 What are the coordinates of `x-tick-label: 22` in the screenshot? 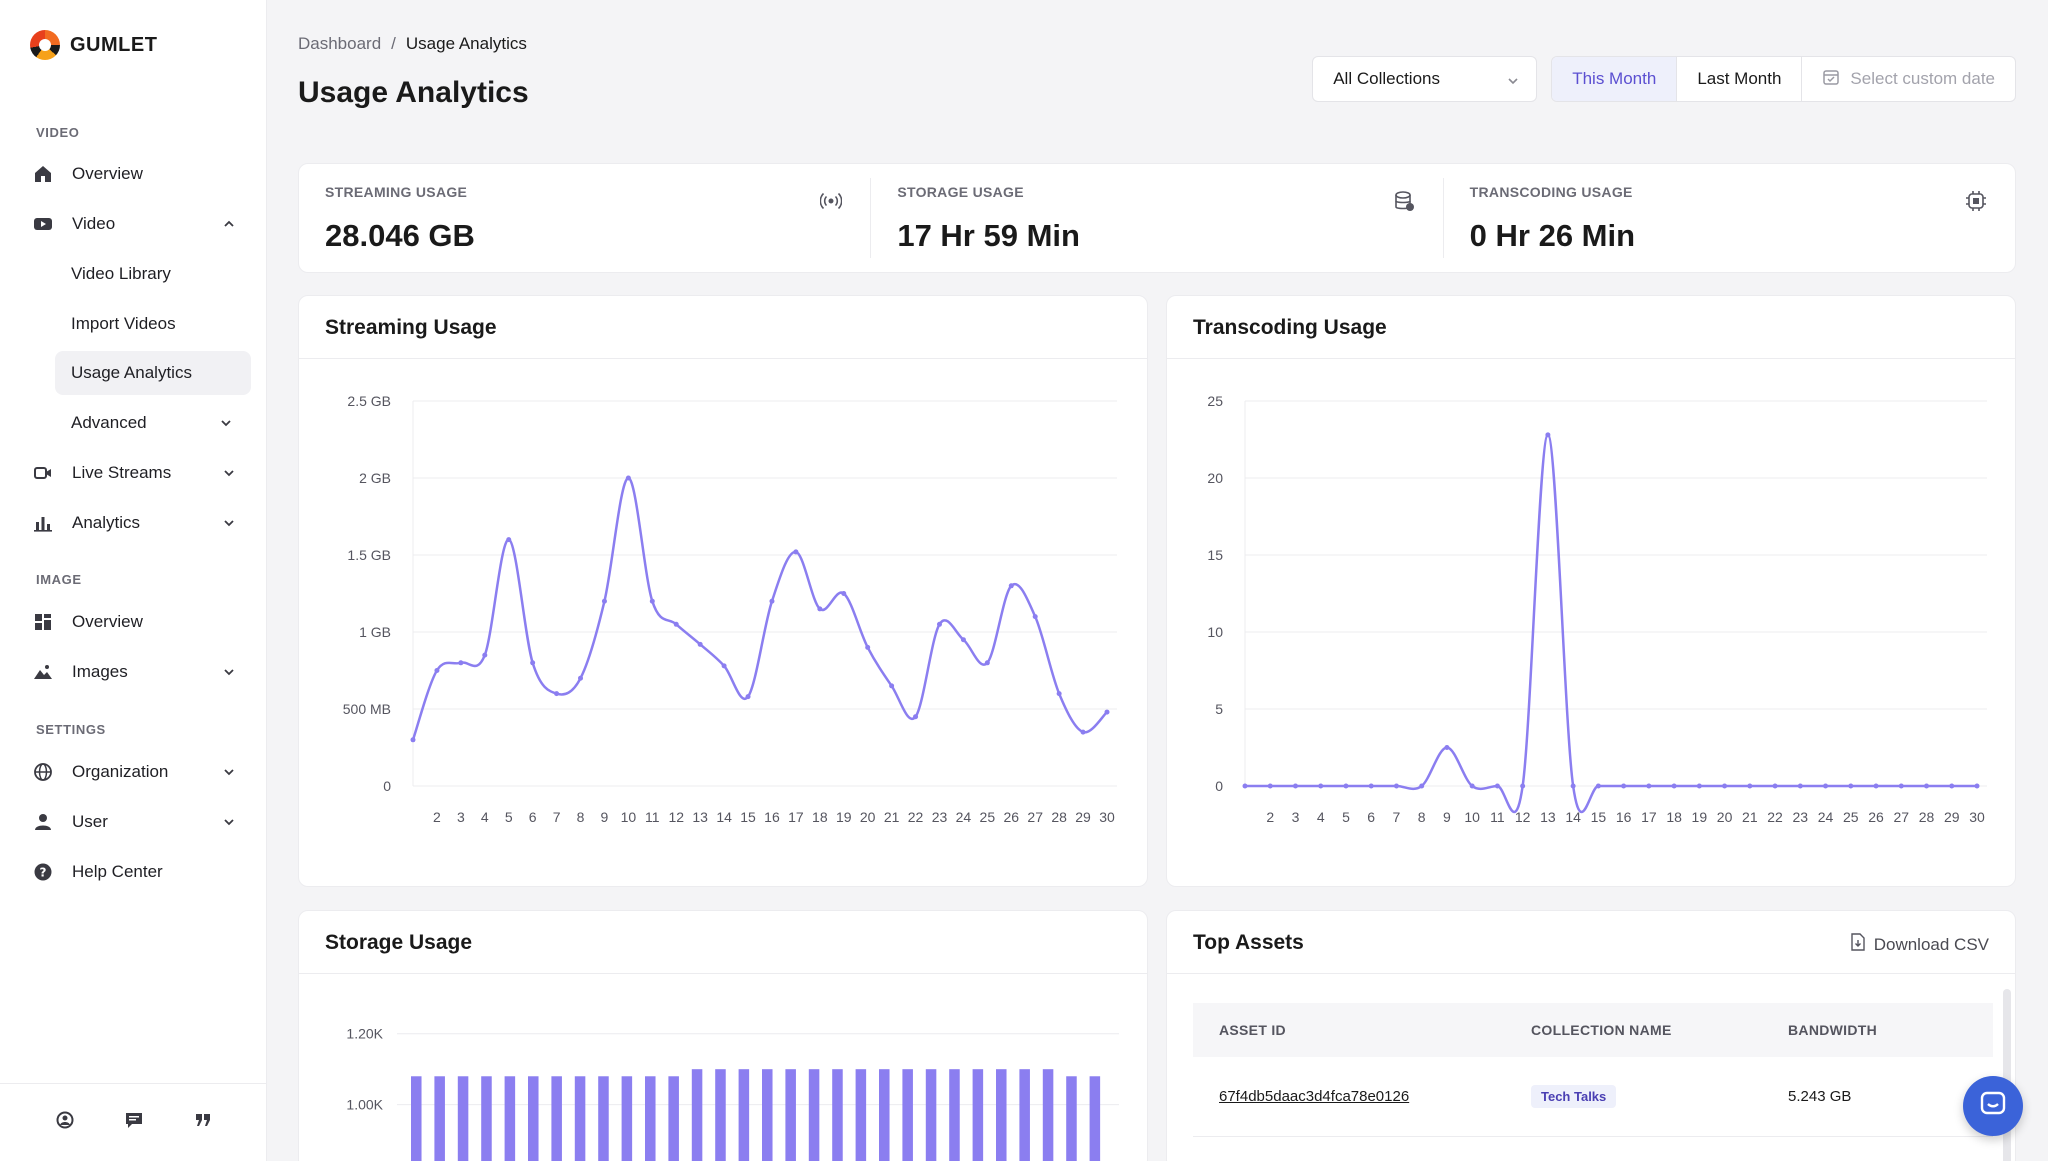 It's located at (916, 817).